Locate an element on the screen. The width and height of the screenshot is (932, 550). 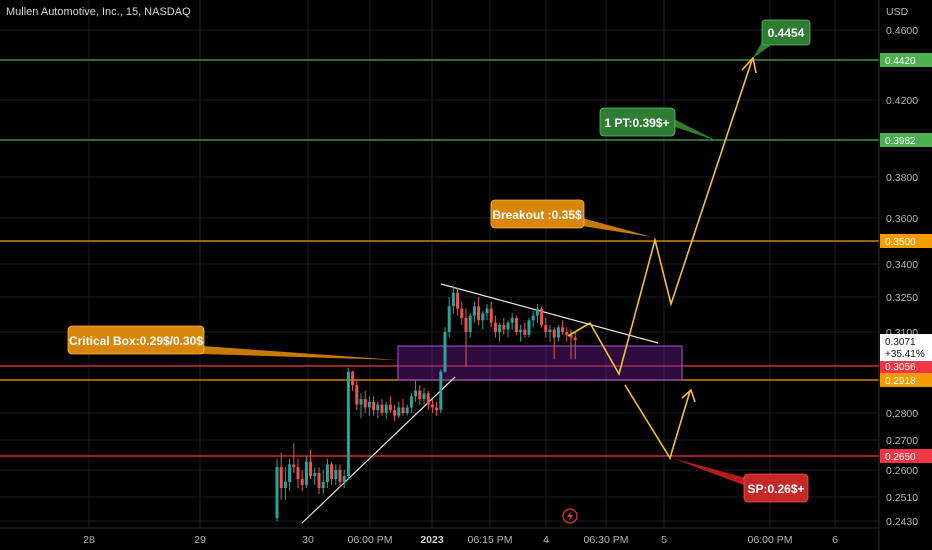
last-price-value: 0.3071 is located at coordinates (900, 342).